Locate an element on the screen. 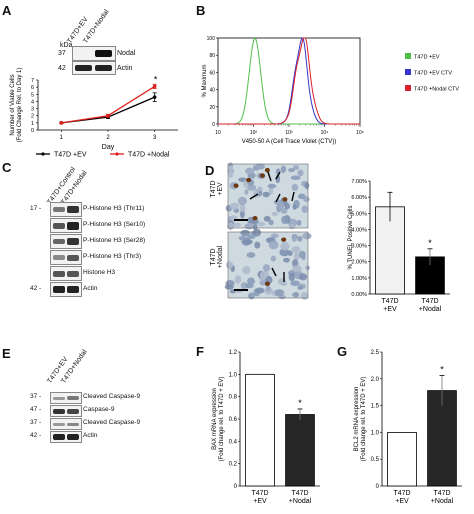 The image size is (474, 514). y-tick-label: 0.6 is located at coordinates (233, 420).